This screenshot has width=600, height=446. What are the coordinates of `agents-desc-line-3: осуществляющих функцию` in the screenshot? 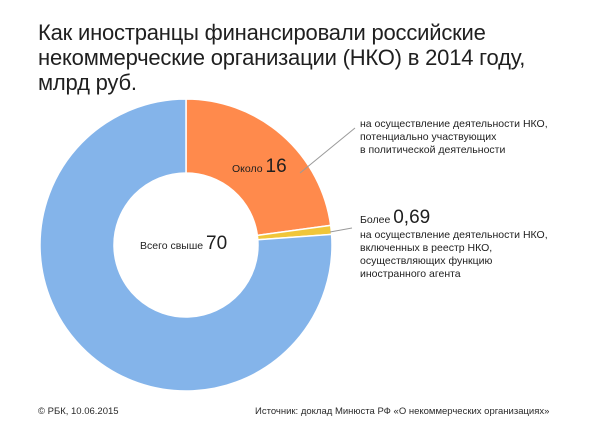 It's located at (426, 261).